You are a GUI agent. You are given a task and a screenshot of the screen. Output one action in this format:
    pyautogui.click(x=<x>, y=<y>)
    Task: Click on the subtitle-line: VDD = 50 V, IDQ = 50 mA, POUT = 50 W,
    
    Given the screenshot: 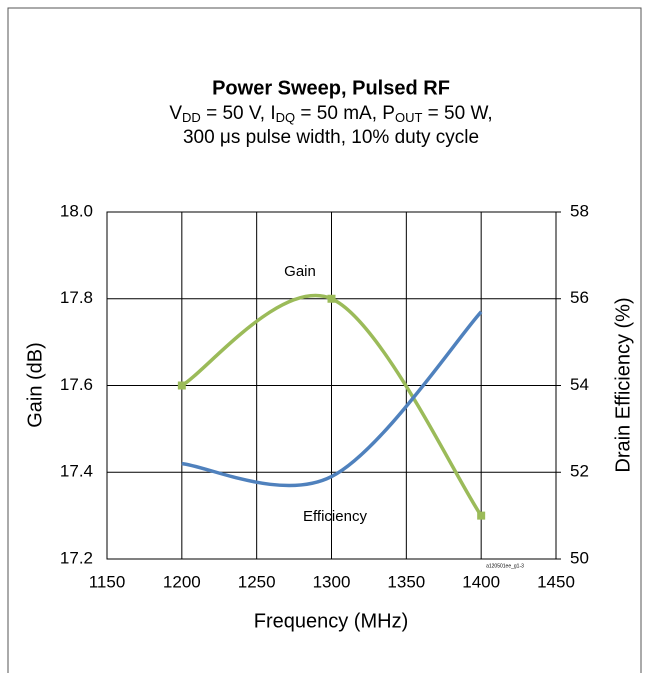 What is the action you would take?
    pyautogui.click(x=330, y=114)
    